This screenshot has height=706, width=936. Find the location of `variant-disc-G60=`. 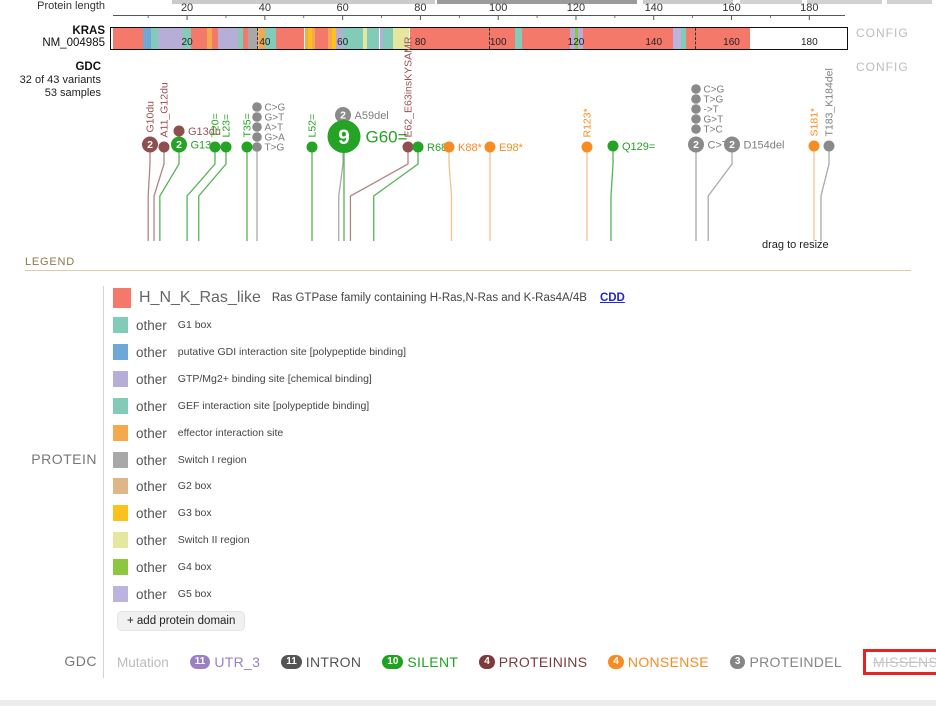

variant-disc-G60= is located at coordinates (344, 136).